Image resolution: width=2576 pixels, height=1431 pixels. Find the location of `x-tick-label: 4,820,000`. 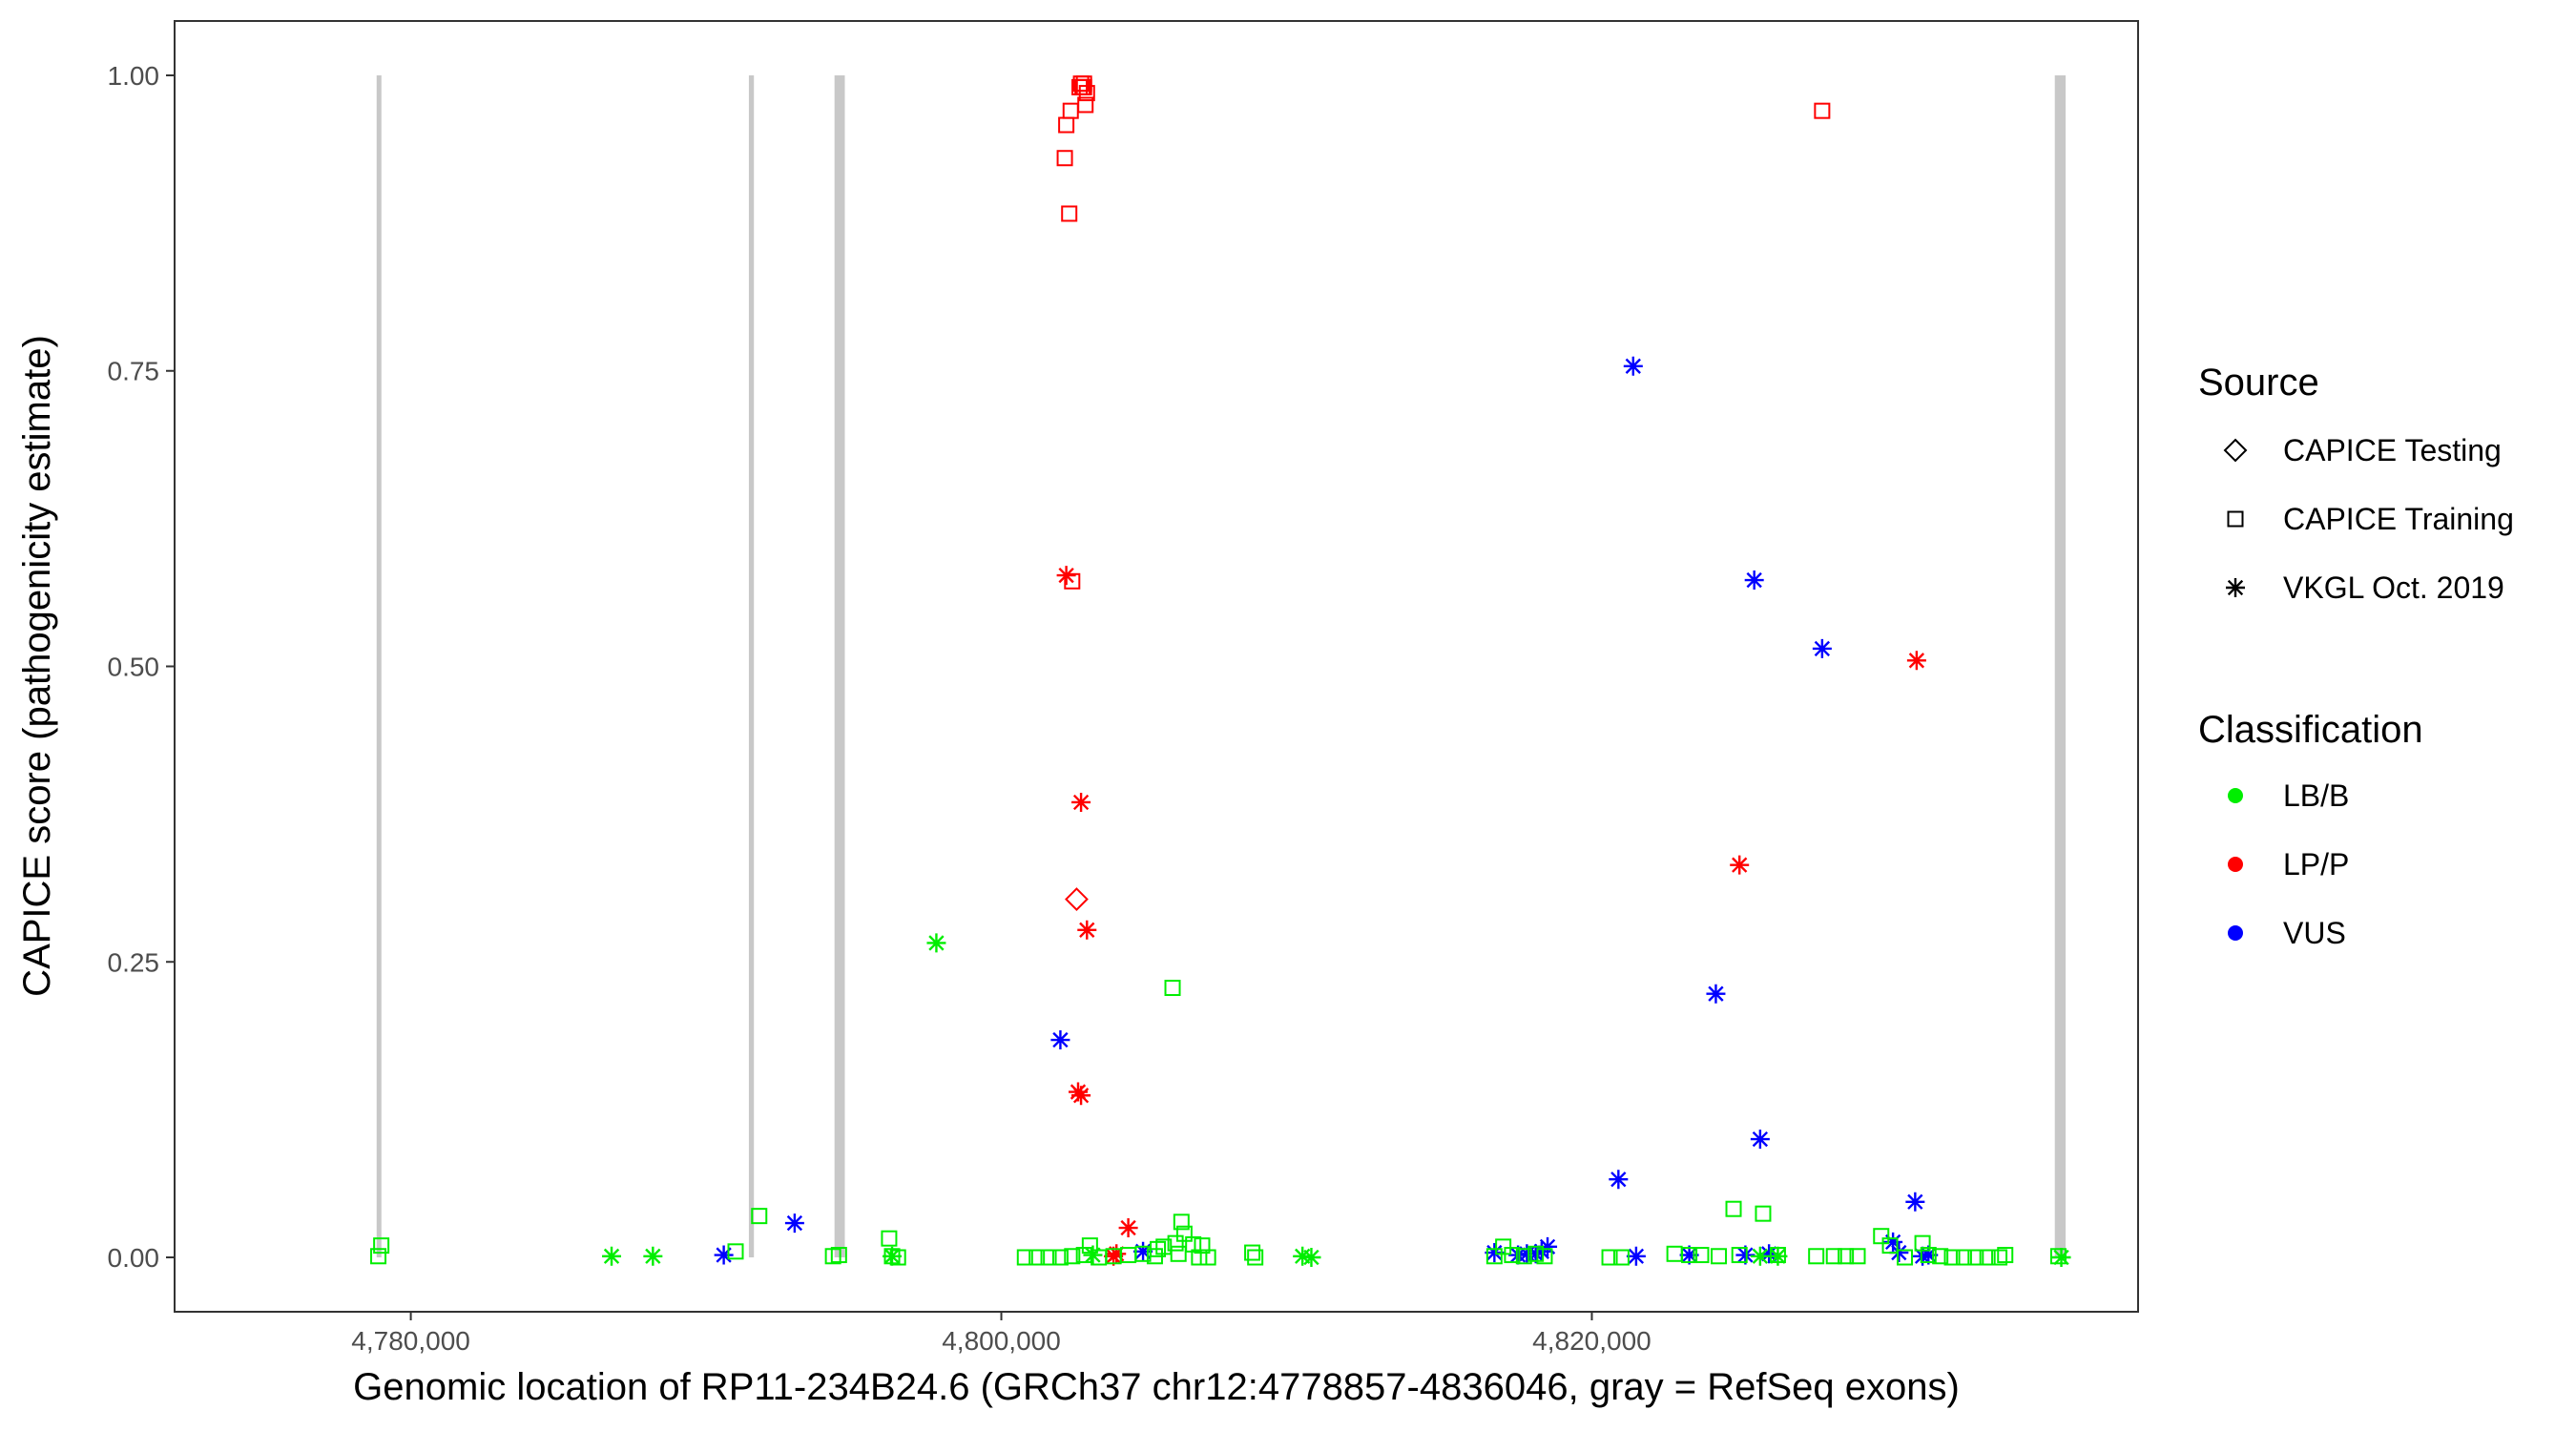

x-tick-label: 4,820,000 is located at coordinates (1592, 1341).